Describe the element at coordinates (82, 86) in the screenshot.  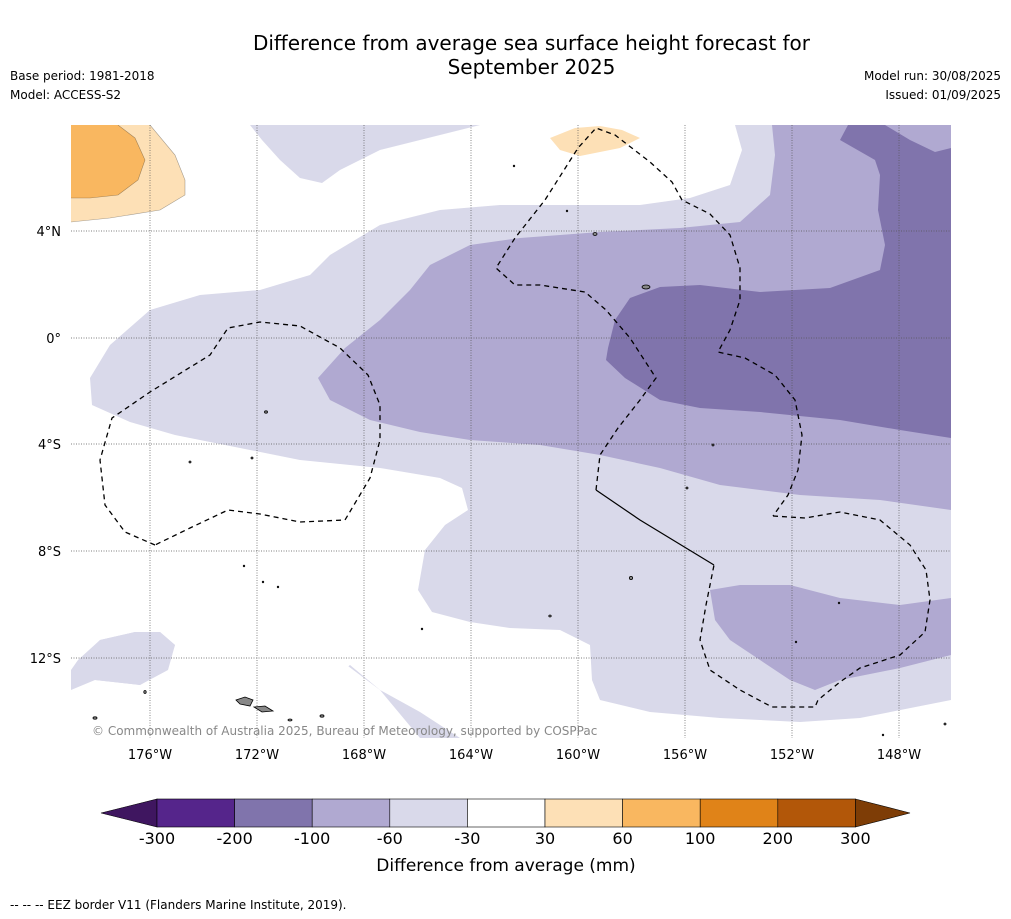
I see `meta-left: Base period: 1981-2018 Model: ACCESS-S2` at that location.